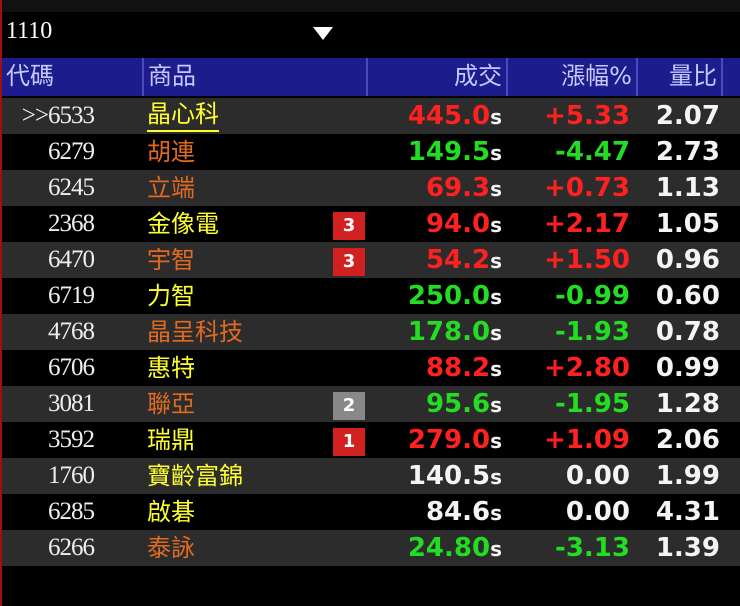  I want to click on dropdown-arrow-icon, so click(323, 33).